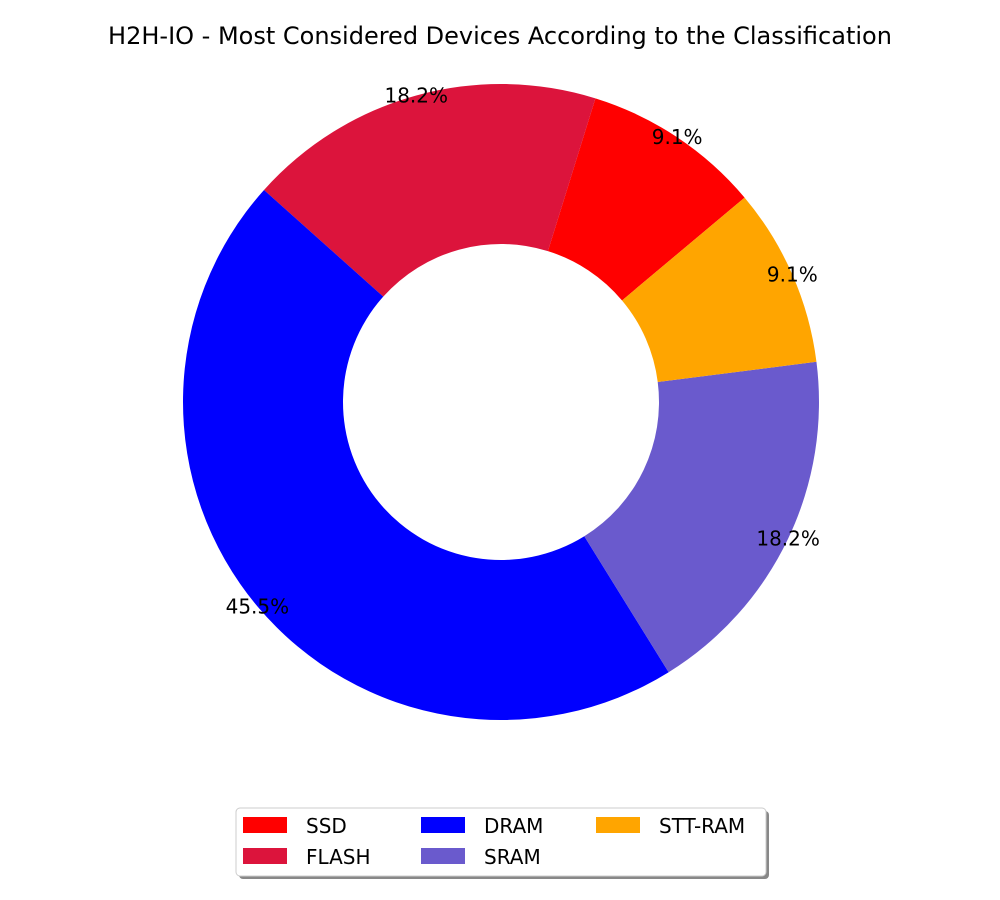 The height and width of the screenshot is (900, 1000). I want to click on legend-label-sram: SRAM, so click(512, 857).